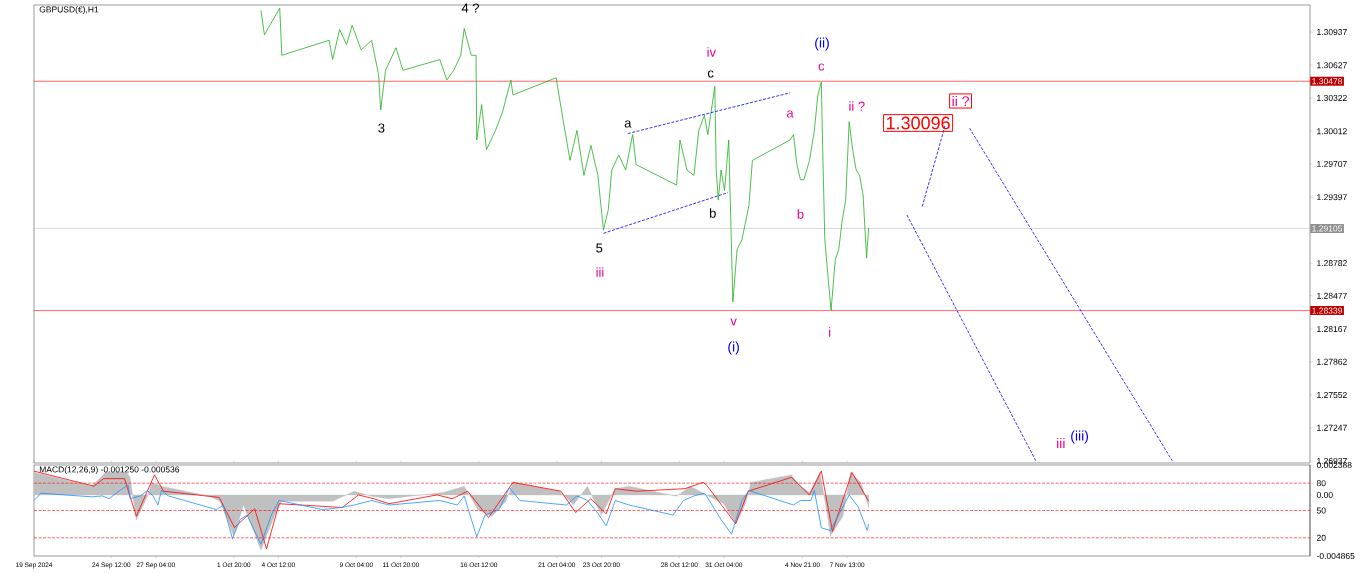 The image size is (1366, 588). Describe the element at coordinates (1332, 97) in the screenshot. I see `y-tick-label: 1.30322` at that location.